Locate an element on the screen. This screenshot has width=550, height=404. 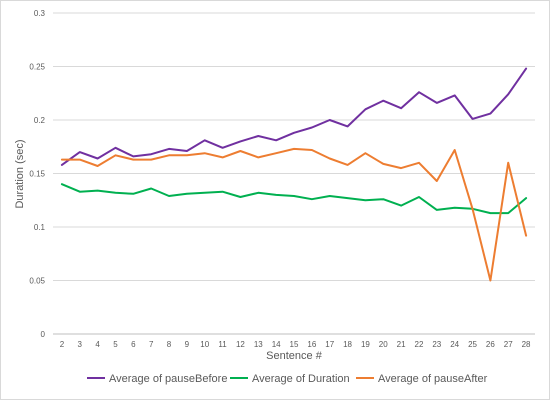
y-tick-label: 0.15 is located at coordinates (37, 174).